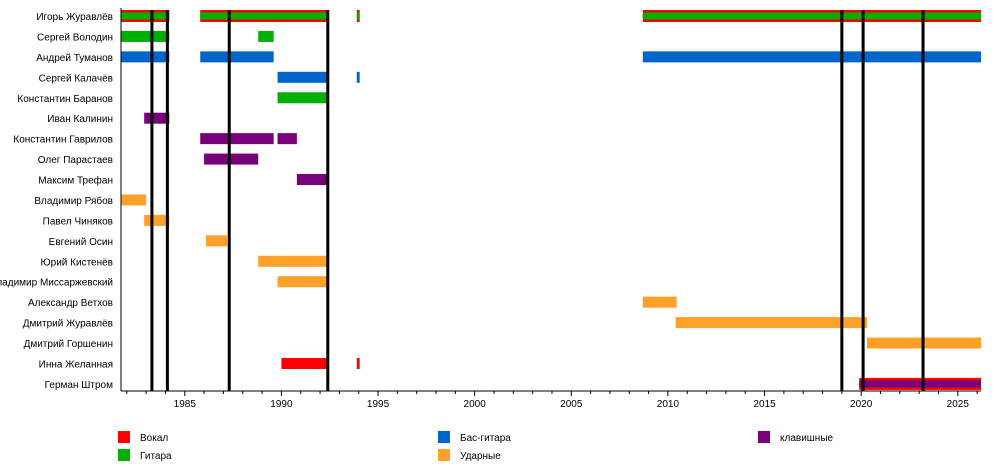 The height and width of the screenshot is (473, 1000). I want to click on legend-swatch-bass, so click(444, 437).